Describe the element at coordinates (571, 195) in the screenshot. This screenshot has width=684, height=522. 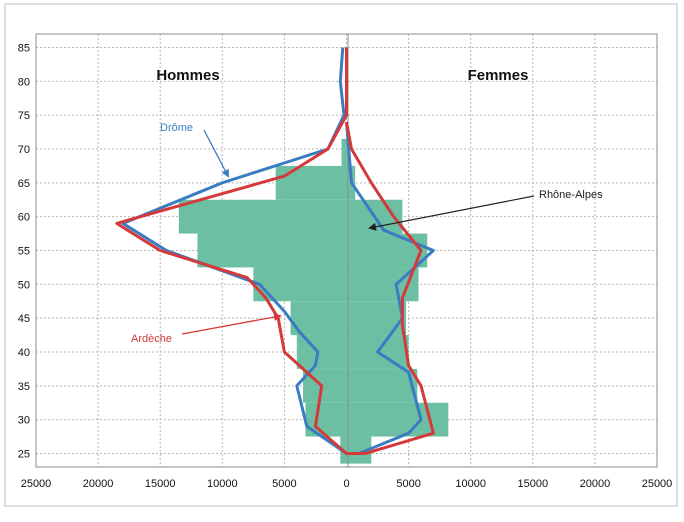
I see `rhone-alpes-label: Rhône-Alpes` at that location.